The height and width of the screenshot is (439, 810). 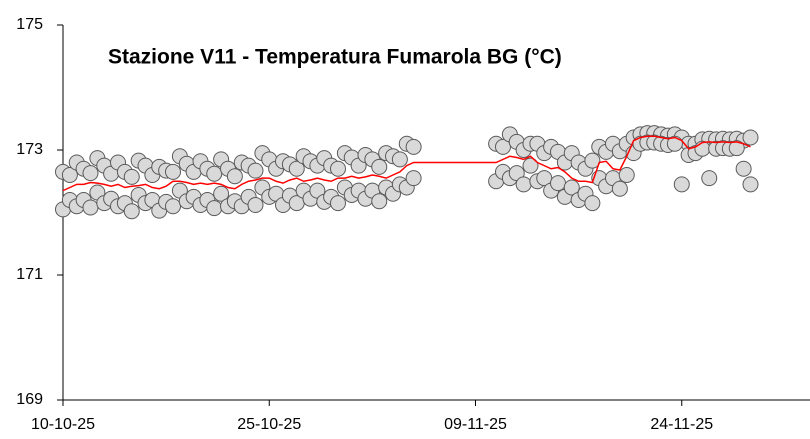 What do you see at coordinates (63, 424) in the screenshot?
I see `x-tick-label: 10-10-25` at bounding box center [63, 424].